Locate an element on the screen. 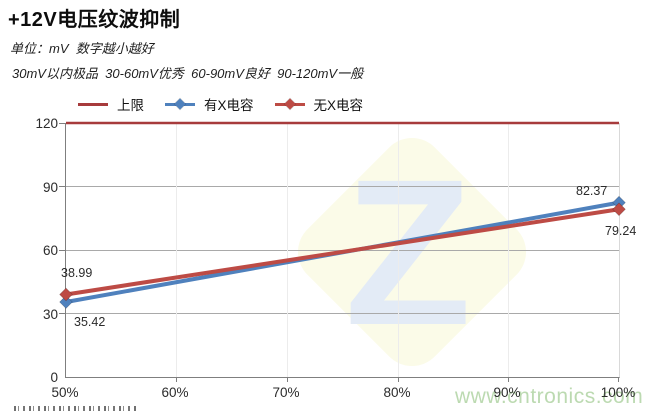 This screenshot has width=648, height=412. y-axis-label-120: 120 is located at coordinates (46, 123).